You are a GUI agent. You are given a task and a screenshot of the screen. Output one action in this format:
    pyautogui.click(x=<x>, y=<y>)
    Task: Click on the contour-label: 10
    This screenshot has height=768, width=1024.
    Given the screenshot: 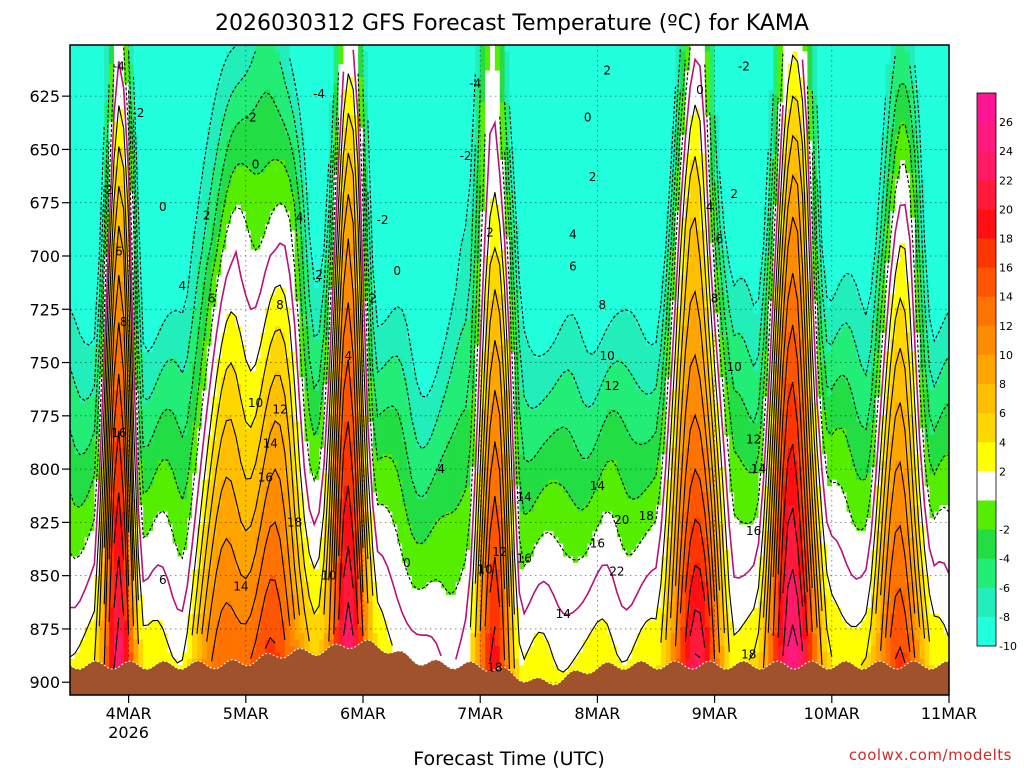 What is the action you would take?
    pyautogui.click(x=607, y=356)
    